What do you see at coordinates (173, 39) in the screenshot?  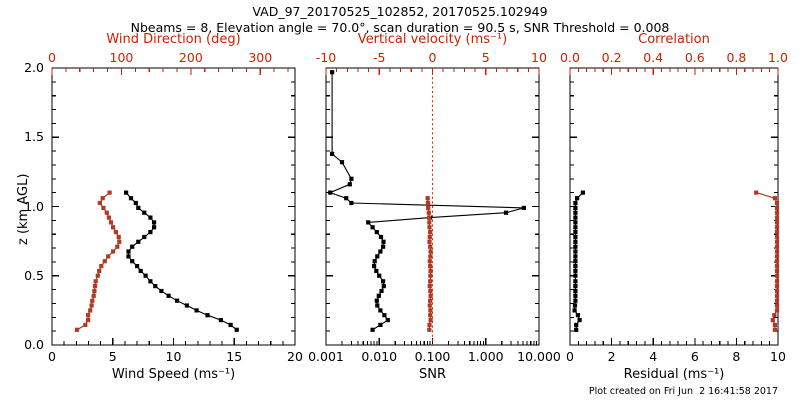 I see `top-axis-name-wind: Wind Direction (deg)` at bounding box center [173, 39].